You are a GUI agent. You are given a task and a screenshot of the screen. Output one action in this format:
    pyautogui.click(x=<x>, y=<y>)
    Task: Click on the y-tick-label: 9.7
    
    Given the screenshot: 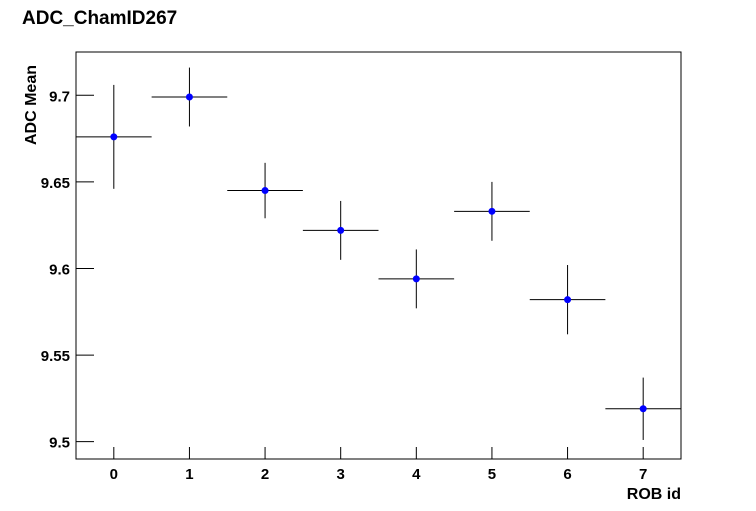 What is the action you would take?
    pyautogui.click(x=59, y=96)
    